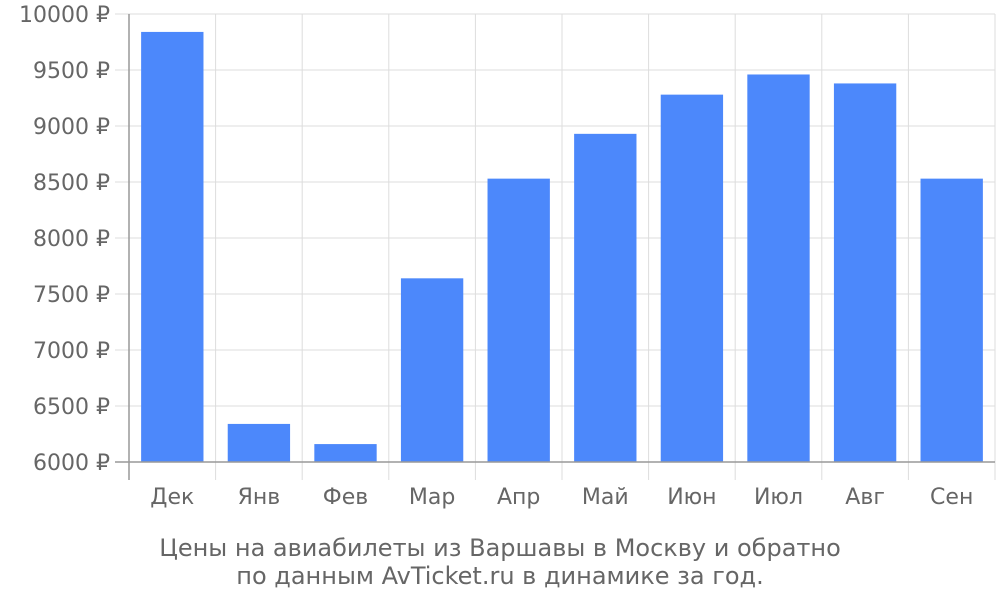 The width and height of the screenshot is (1000, 604). Describe the element at coordinates (71, 239) in the screenshot. I see `y-tick-label: 8000 ₽` at that location.